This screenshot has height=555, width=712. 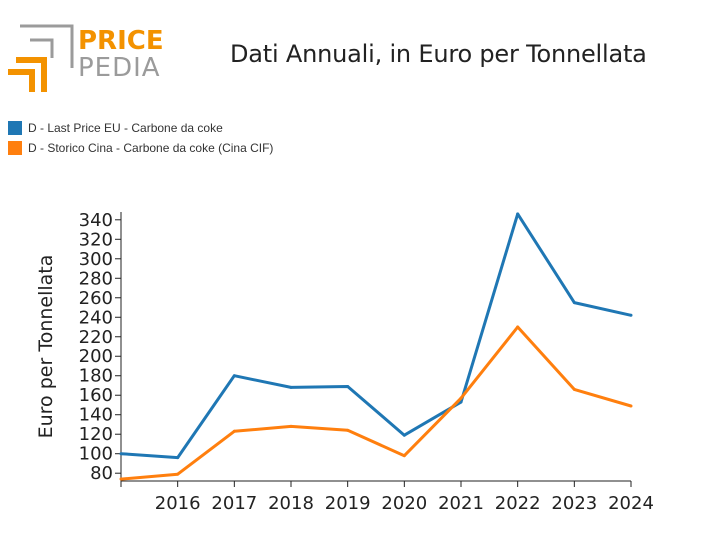 I want to click on x-tick-label: 2020, so click(x=404, y=503).